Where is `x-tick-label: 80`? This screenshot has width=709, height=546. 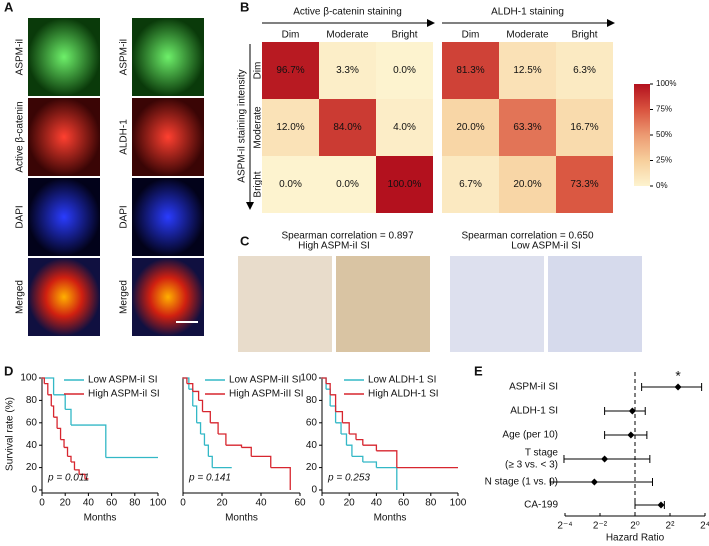
x-tick-label: 80 is located at coordinates (431, 503).